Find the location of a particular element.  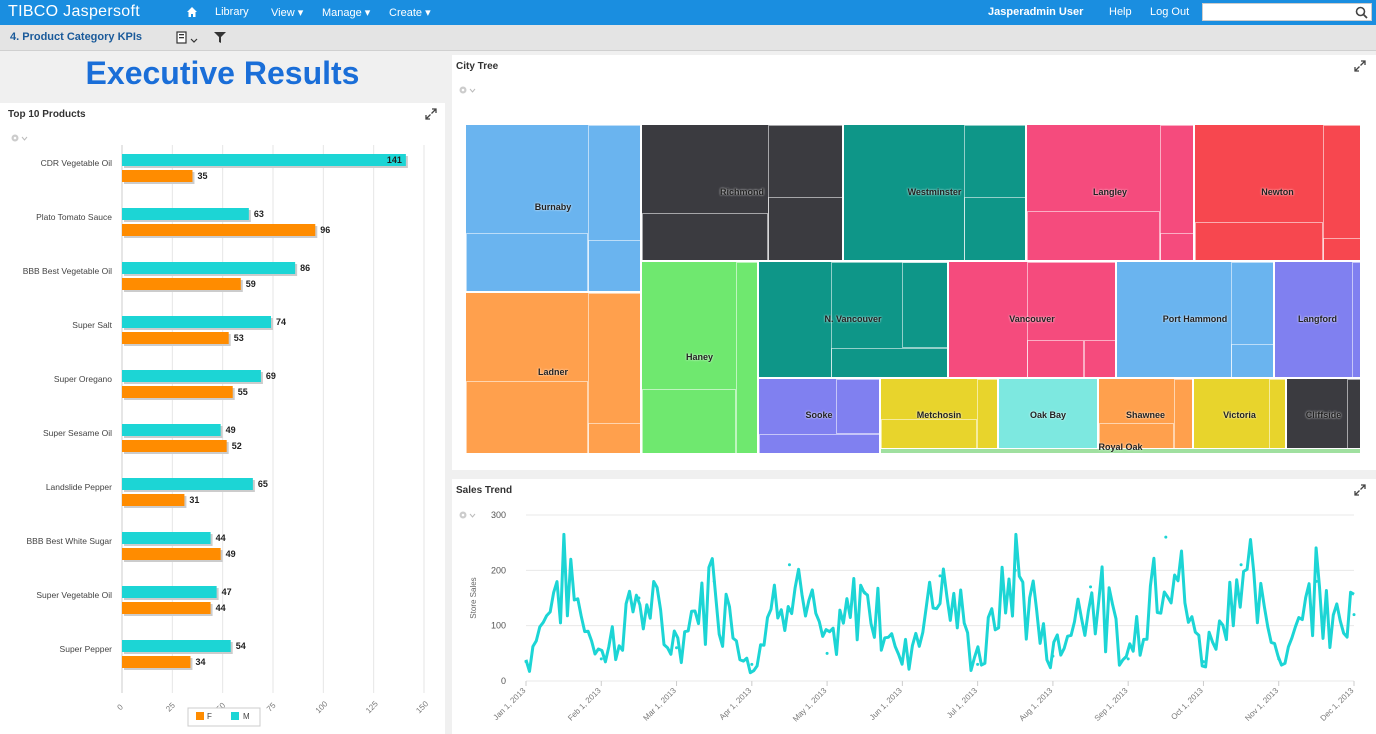

search-input is located at coordinates (1287, 12).